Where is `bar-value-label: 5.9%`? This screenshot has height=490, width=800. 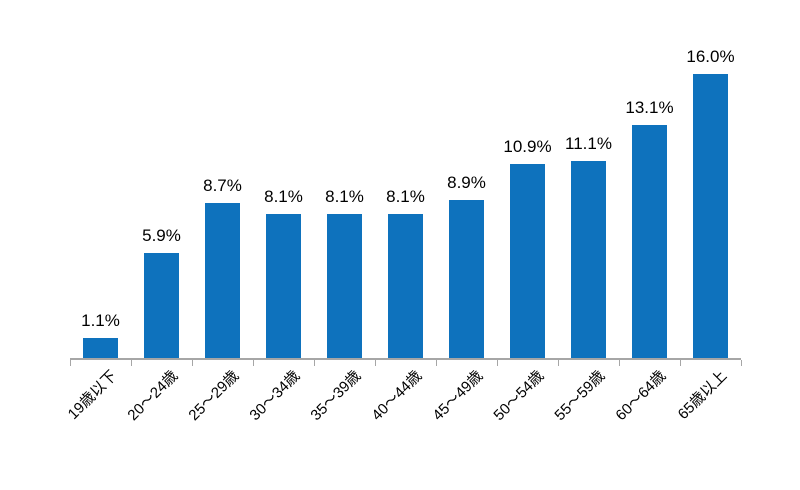
bar-value-label: 5.9% is located at coordinates (161, 235).